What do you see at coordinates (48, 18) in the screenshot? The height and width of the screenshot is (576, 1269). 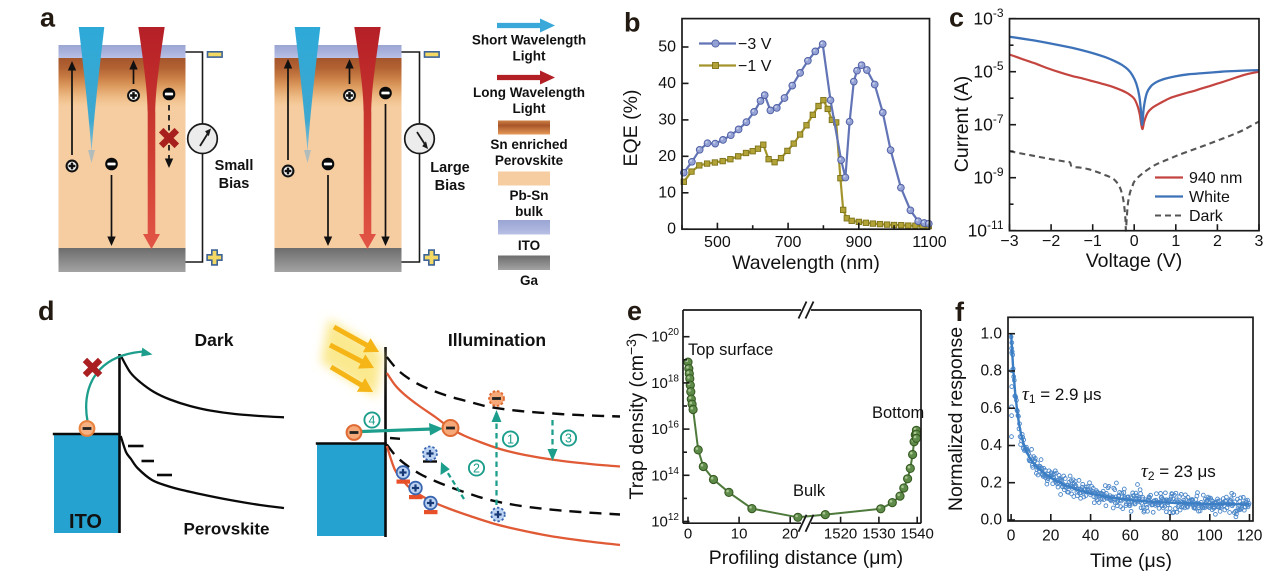 I see `svg-text: a` at bounding box center [48, 18].